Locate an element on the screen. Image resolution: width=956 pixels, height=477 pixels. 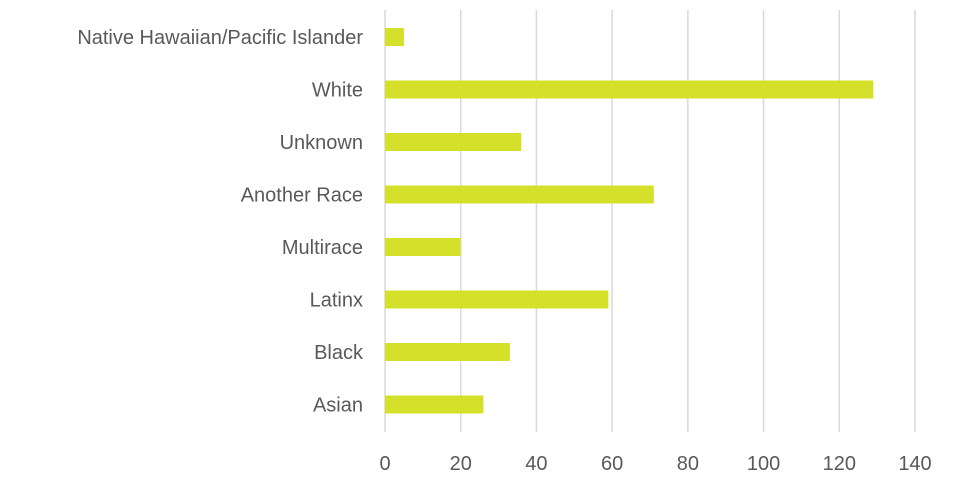
x-tick-label: 100 is located at coordinates (763, 462).